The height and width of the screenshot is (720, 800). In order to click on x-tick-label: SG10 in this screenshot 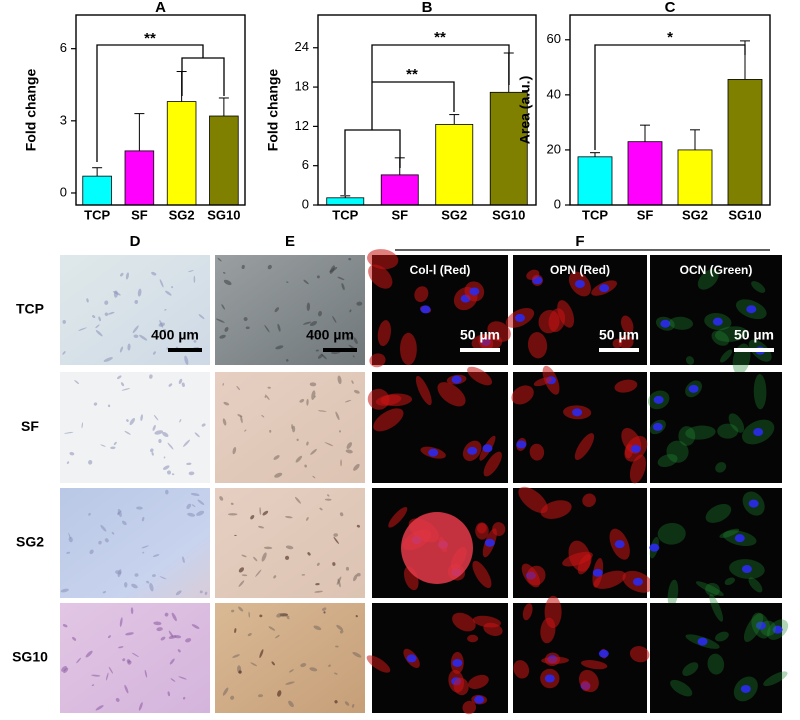, I will do `click(223, 214)`.